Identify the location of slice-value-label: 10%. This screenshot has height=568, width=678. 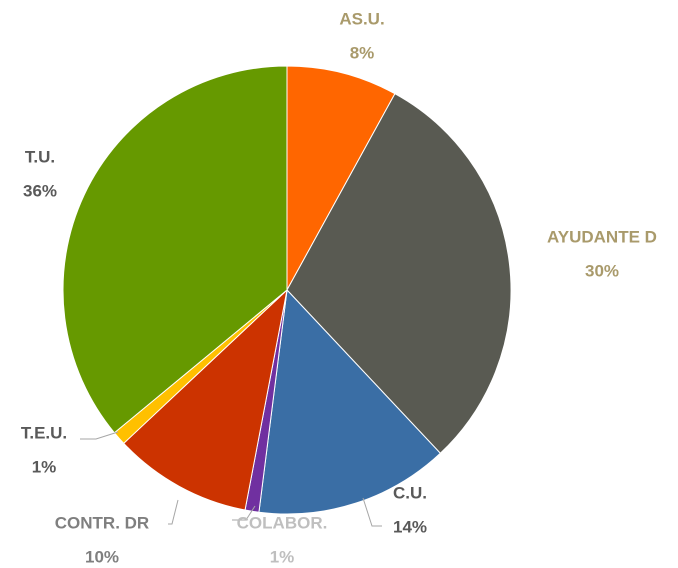
(102, 556).